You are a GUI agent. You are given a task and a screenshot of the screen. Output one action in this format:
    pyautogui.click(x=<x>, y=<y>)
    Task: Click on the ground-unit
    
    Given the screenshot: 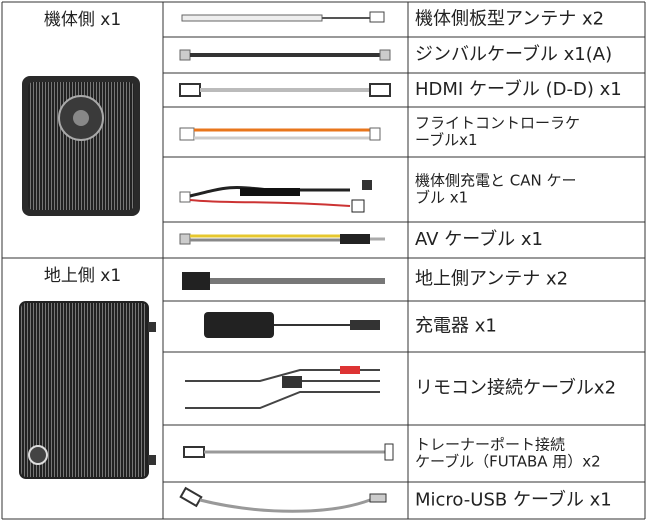 What is the action you would take?
    pyautogui.click(x=84, y=390)
    